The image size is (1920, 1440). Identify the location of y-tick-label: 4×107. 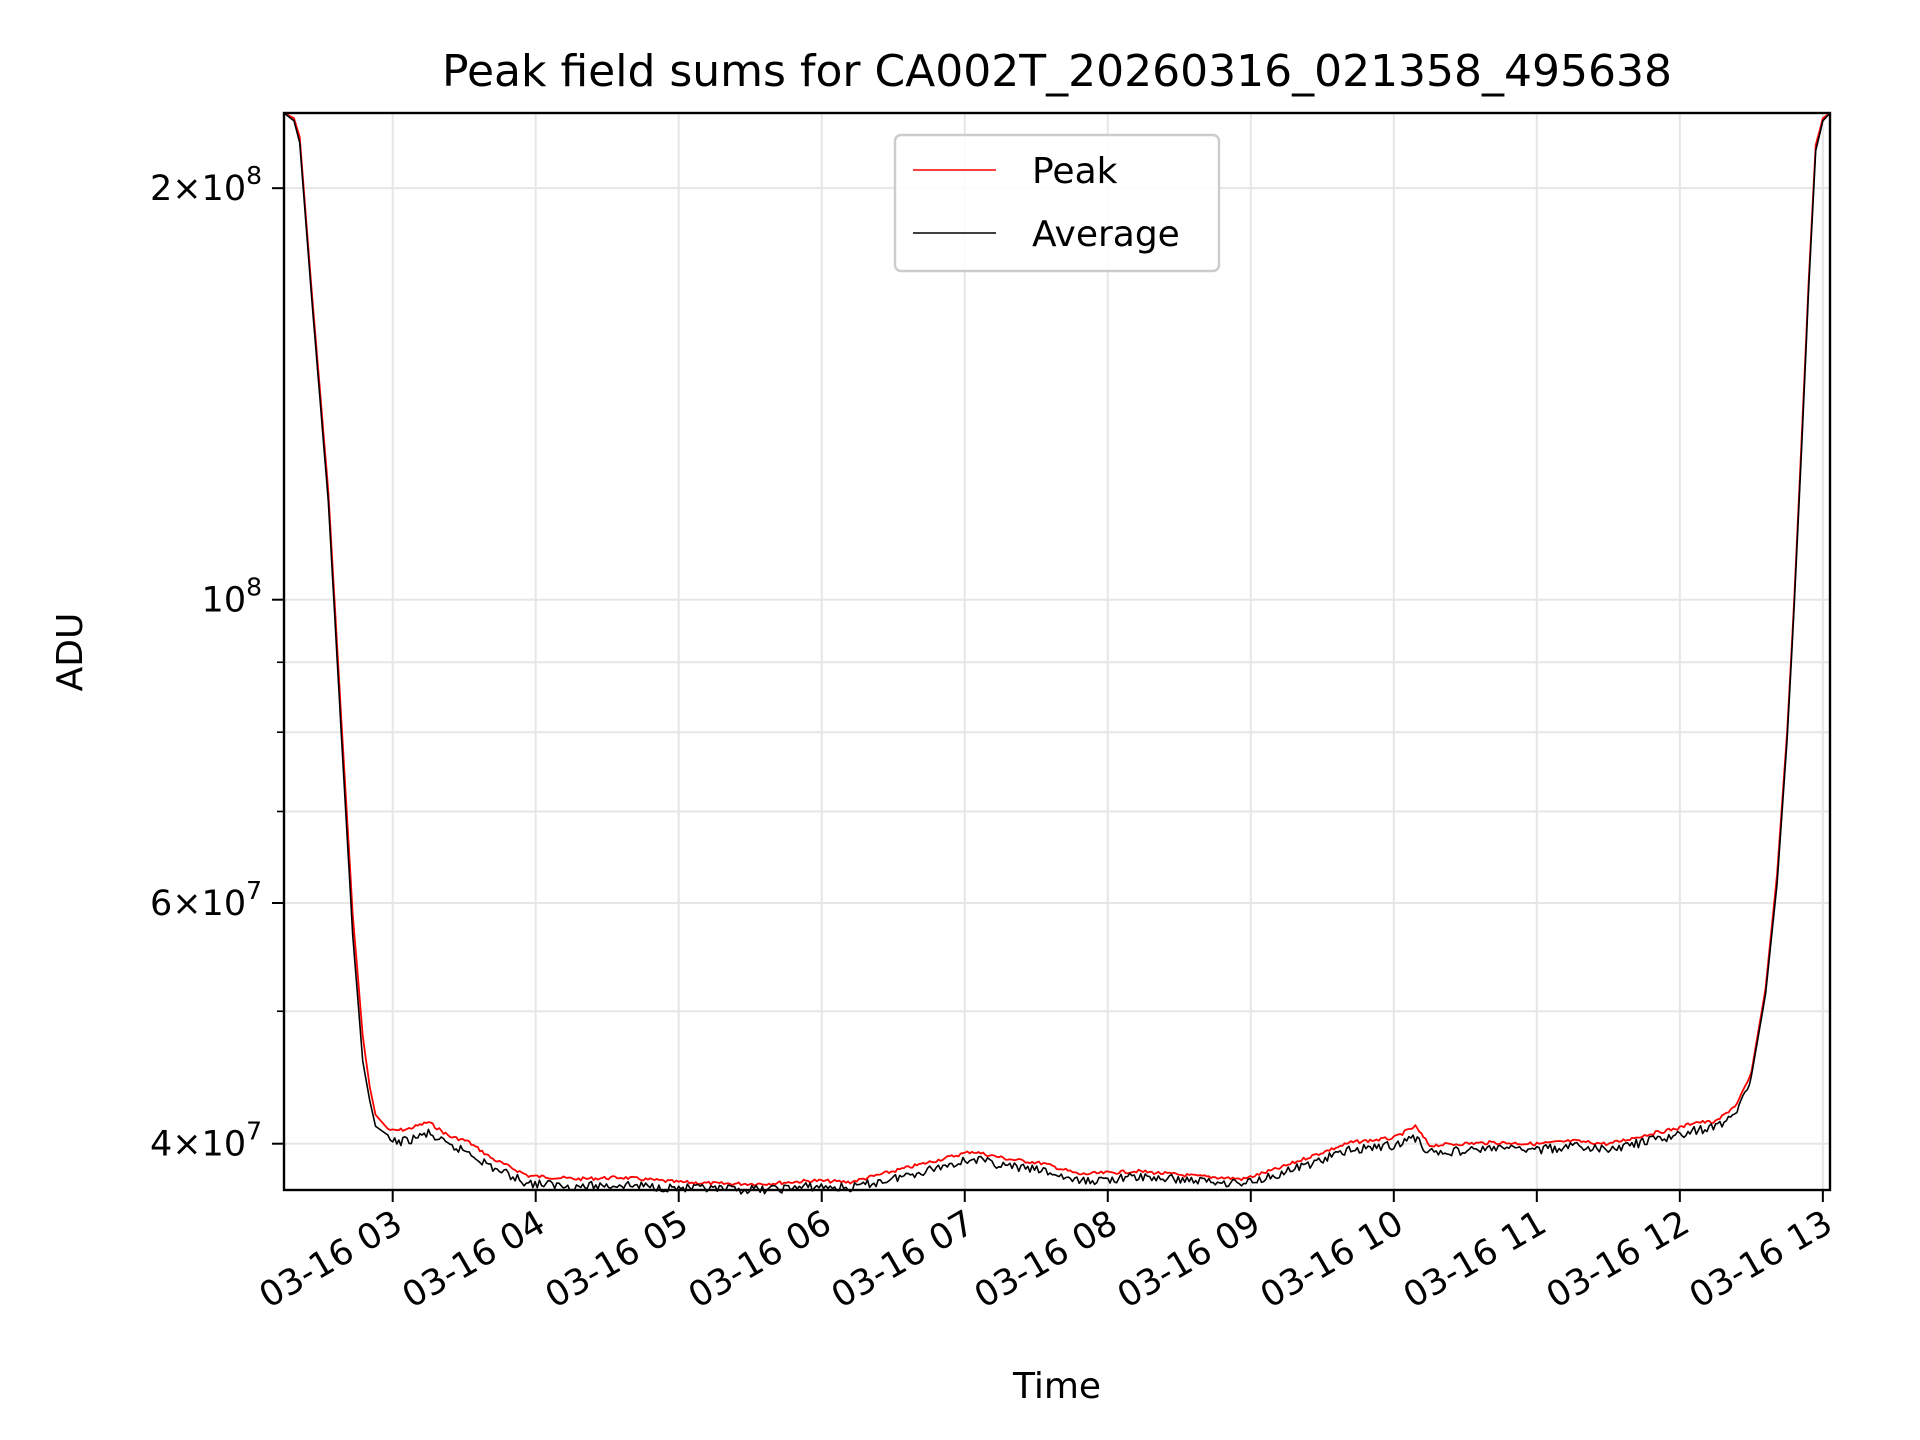
(206, 1141).